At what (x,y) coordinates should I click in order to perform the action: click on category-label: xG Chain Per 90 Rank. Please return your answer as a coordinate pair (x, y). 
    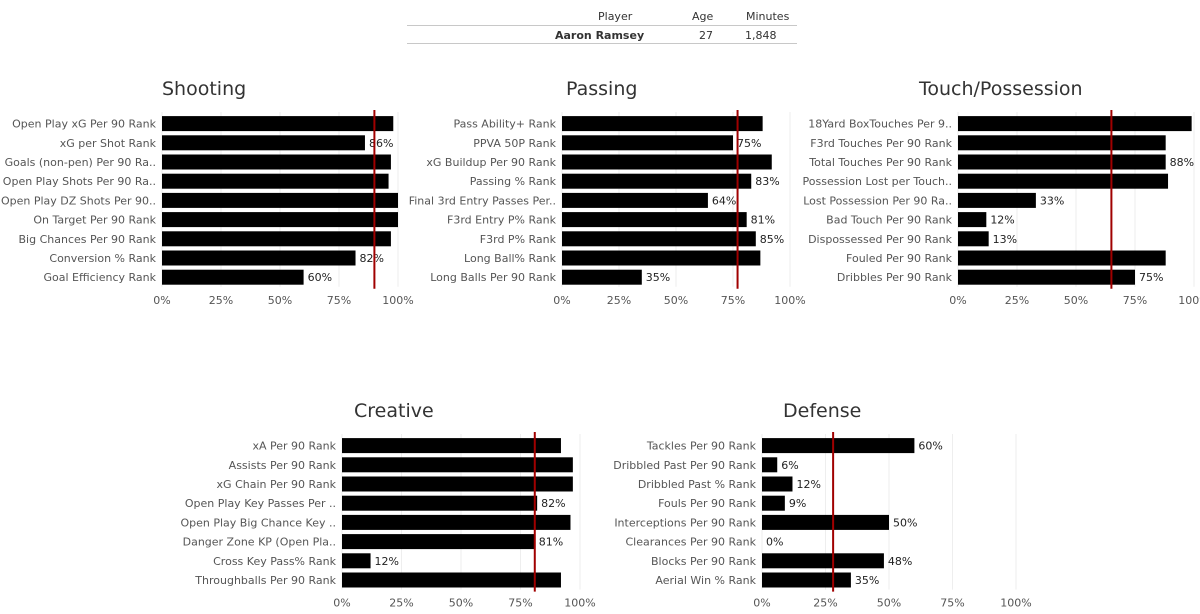
    Looking at the image, I should click on (277, 484).